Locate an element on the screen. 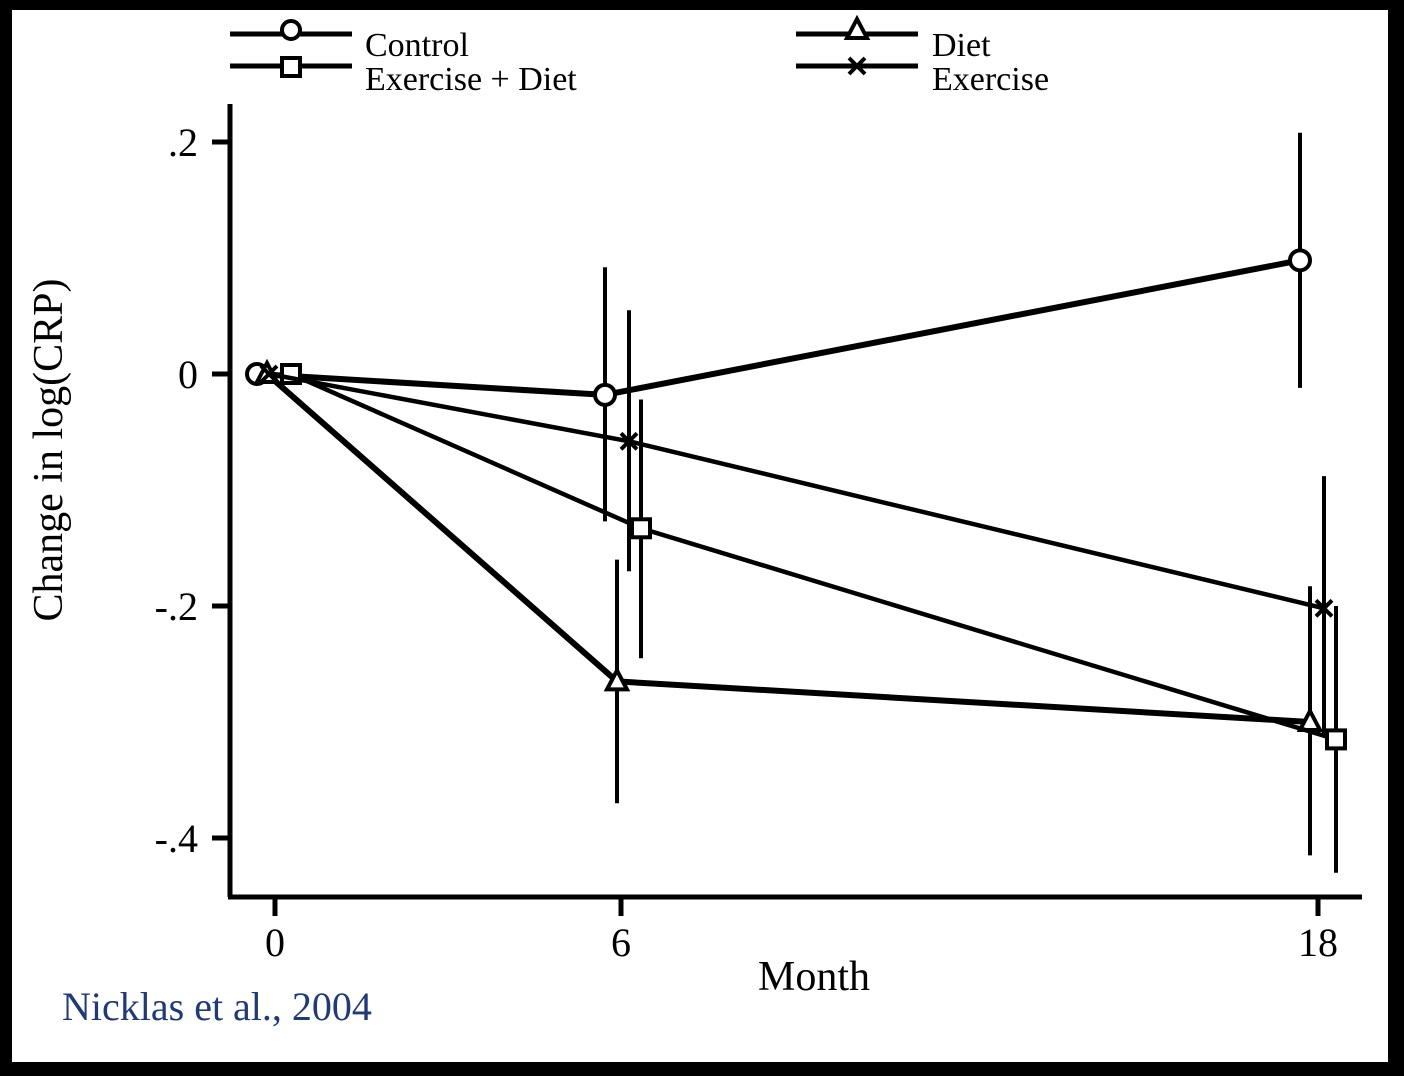 Image resolution: width=1404 pixels, height=1076 pixels. y-axis-label: Change in log(CRP) is located at coordinates (49, 450).